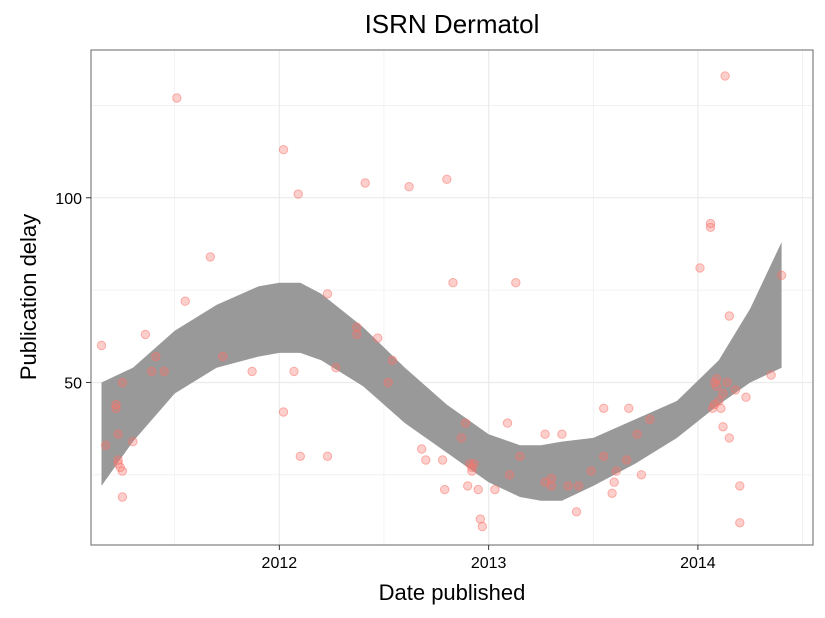  What do you see at coordinates (698, 563) in the screenshot?
I see `x-tick-label: 2014` at bounding box center [698, 563].